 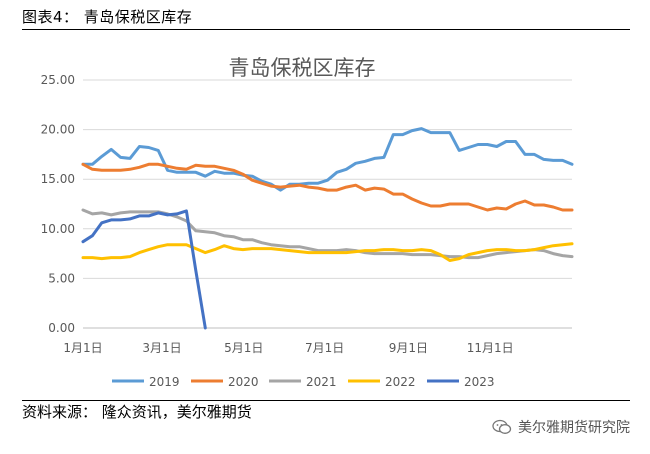 I want to click on y-tick-label: 20.00, so click(x=58, y=130).